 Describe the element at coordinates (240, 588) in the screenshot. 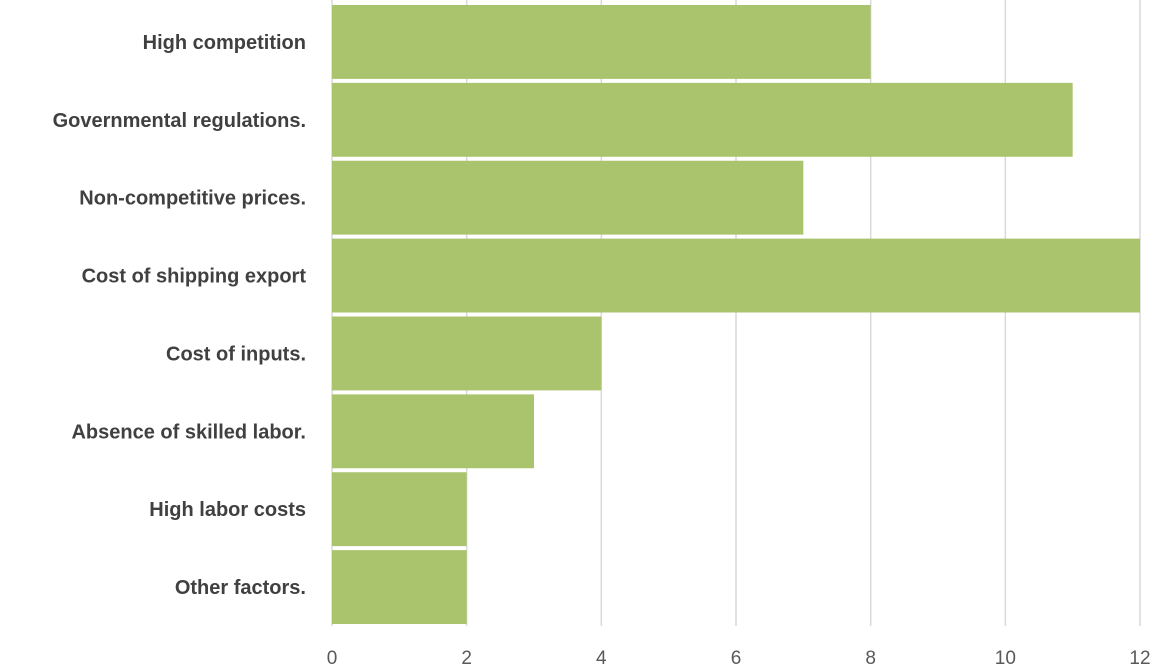

I see `category-label-8: Other factors.` at that location.